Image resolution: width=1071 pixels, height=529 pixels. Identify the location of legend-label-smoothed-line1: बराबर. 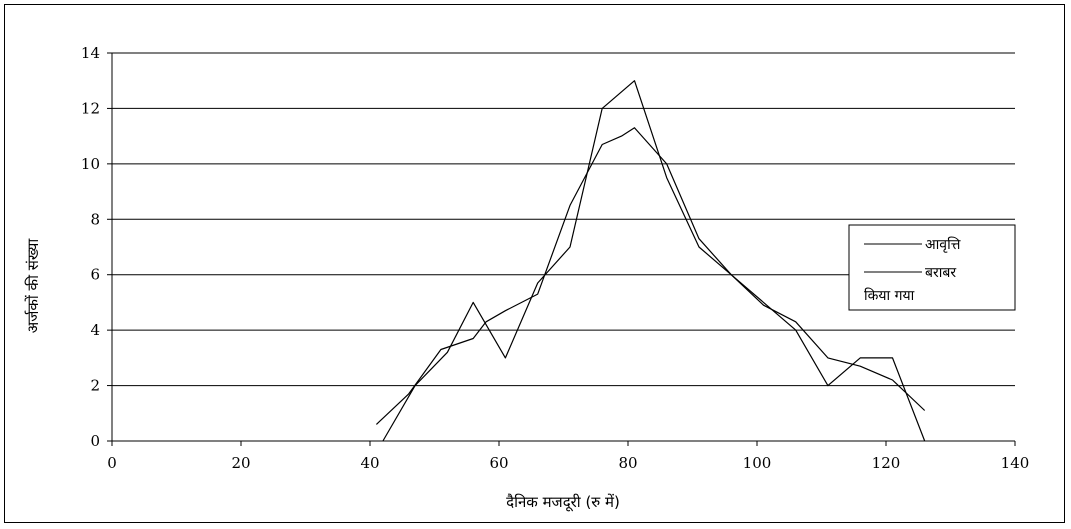
(940, 273).